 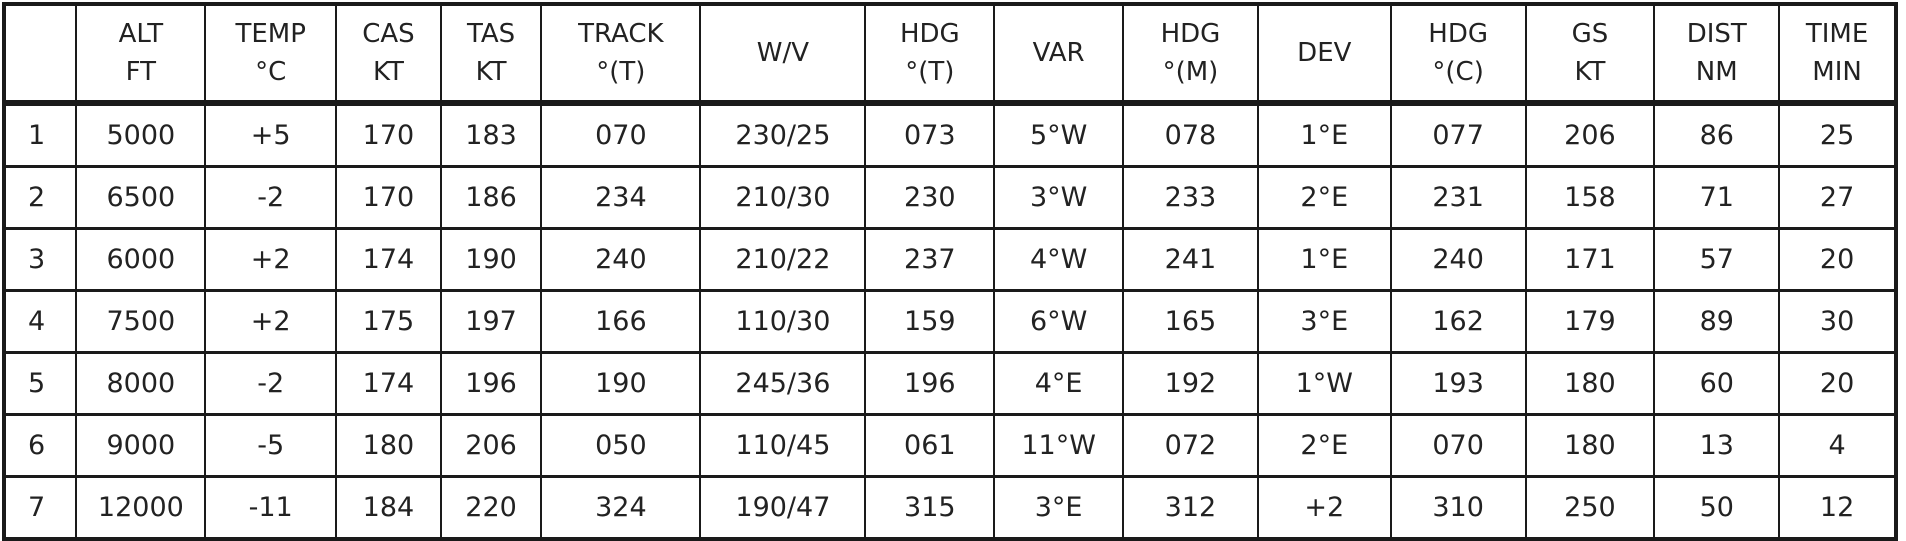 I want to click on cell-gs-kt: 179, so click(x=1590, y=321).